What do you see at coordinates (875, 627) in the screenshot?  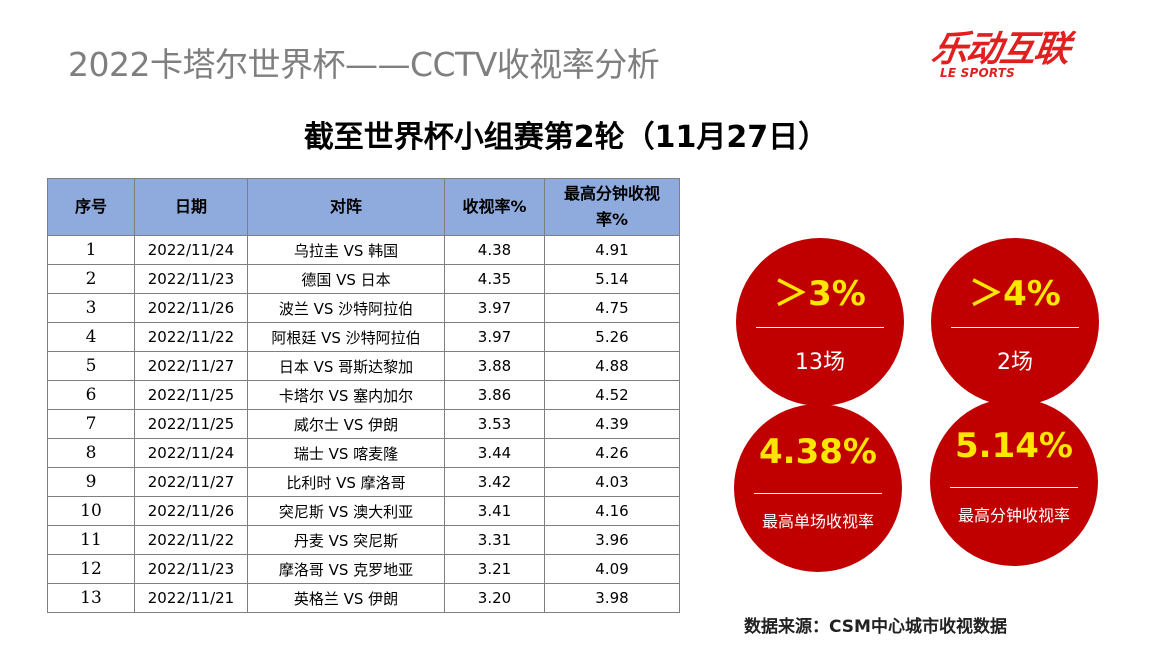 I see `data-source-note: 数据来源：CSM中心城市收视数据` at bounding box center [875, 627].